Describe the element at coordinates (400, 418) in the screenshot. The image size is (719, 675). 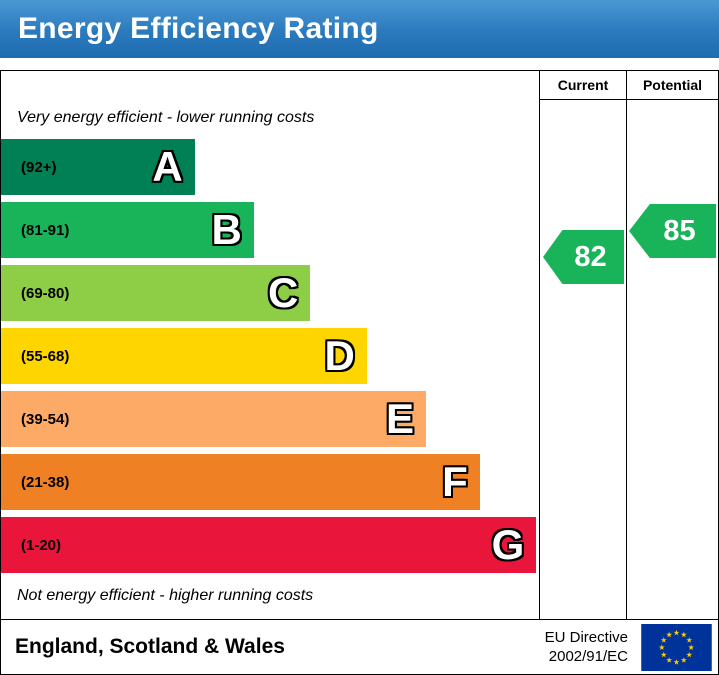
I see `band-e-letter: E` at that location.